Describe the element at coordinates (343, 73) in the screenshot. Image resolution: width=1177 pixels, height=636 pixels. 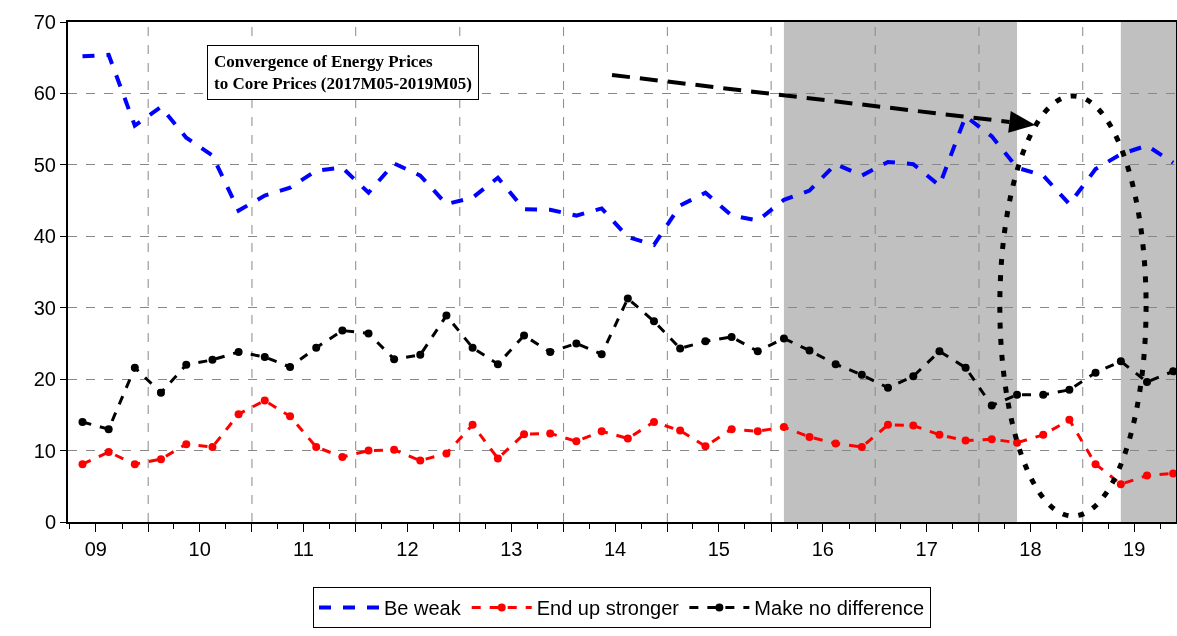
I see `annotation: Convergence of Energy Prices to Core Prices (2017M05-2019M05)` at that location.